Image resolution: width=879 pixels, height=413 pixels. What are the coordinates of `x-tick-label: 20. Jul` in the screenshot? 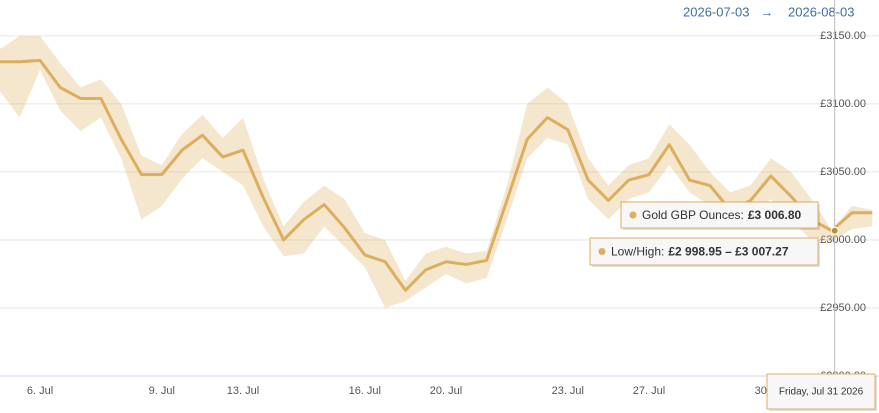 It's located at (446, 391).